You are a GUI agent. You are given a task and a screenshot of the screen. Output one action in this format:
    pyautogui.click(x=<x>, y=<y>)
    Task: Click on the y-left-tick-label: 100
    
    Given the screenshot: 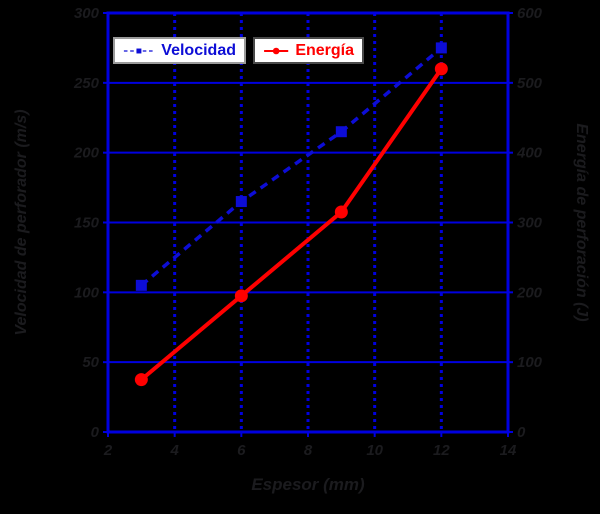 What is the action you would take?
    pyautogui.click(x=87, y=292)
    